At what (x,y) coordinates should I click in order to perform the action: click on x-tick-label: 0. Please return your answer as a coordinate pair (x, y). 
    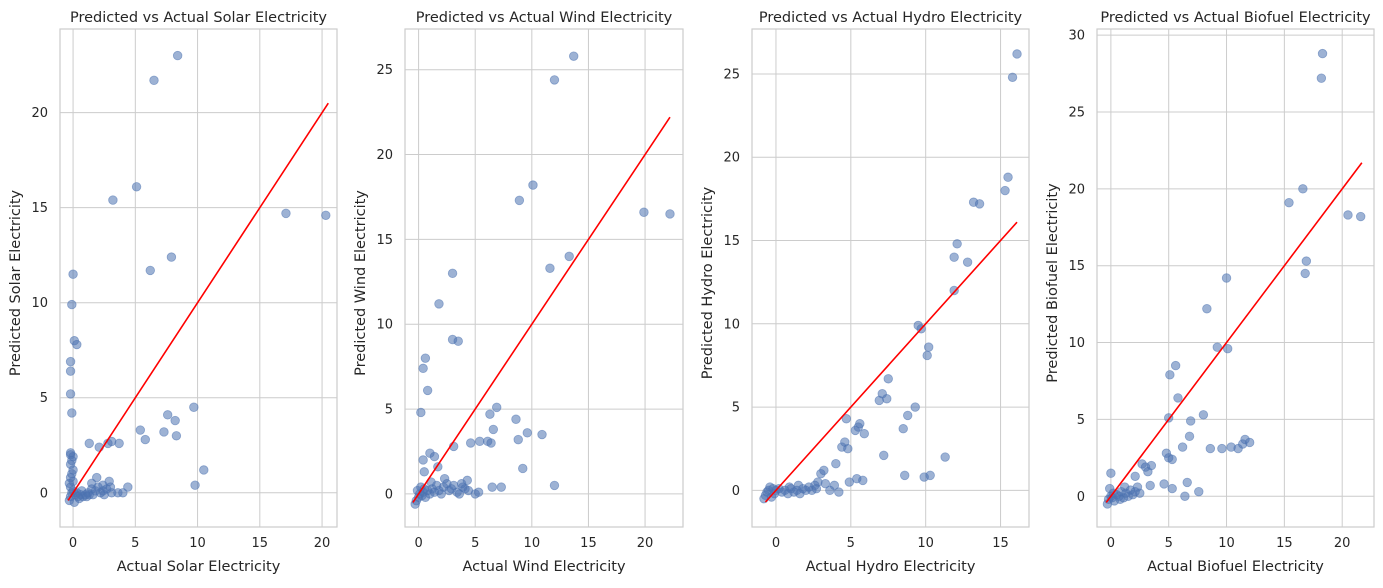
    Looking at the image, I should click on (1111, 543).